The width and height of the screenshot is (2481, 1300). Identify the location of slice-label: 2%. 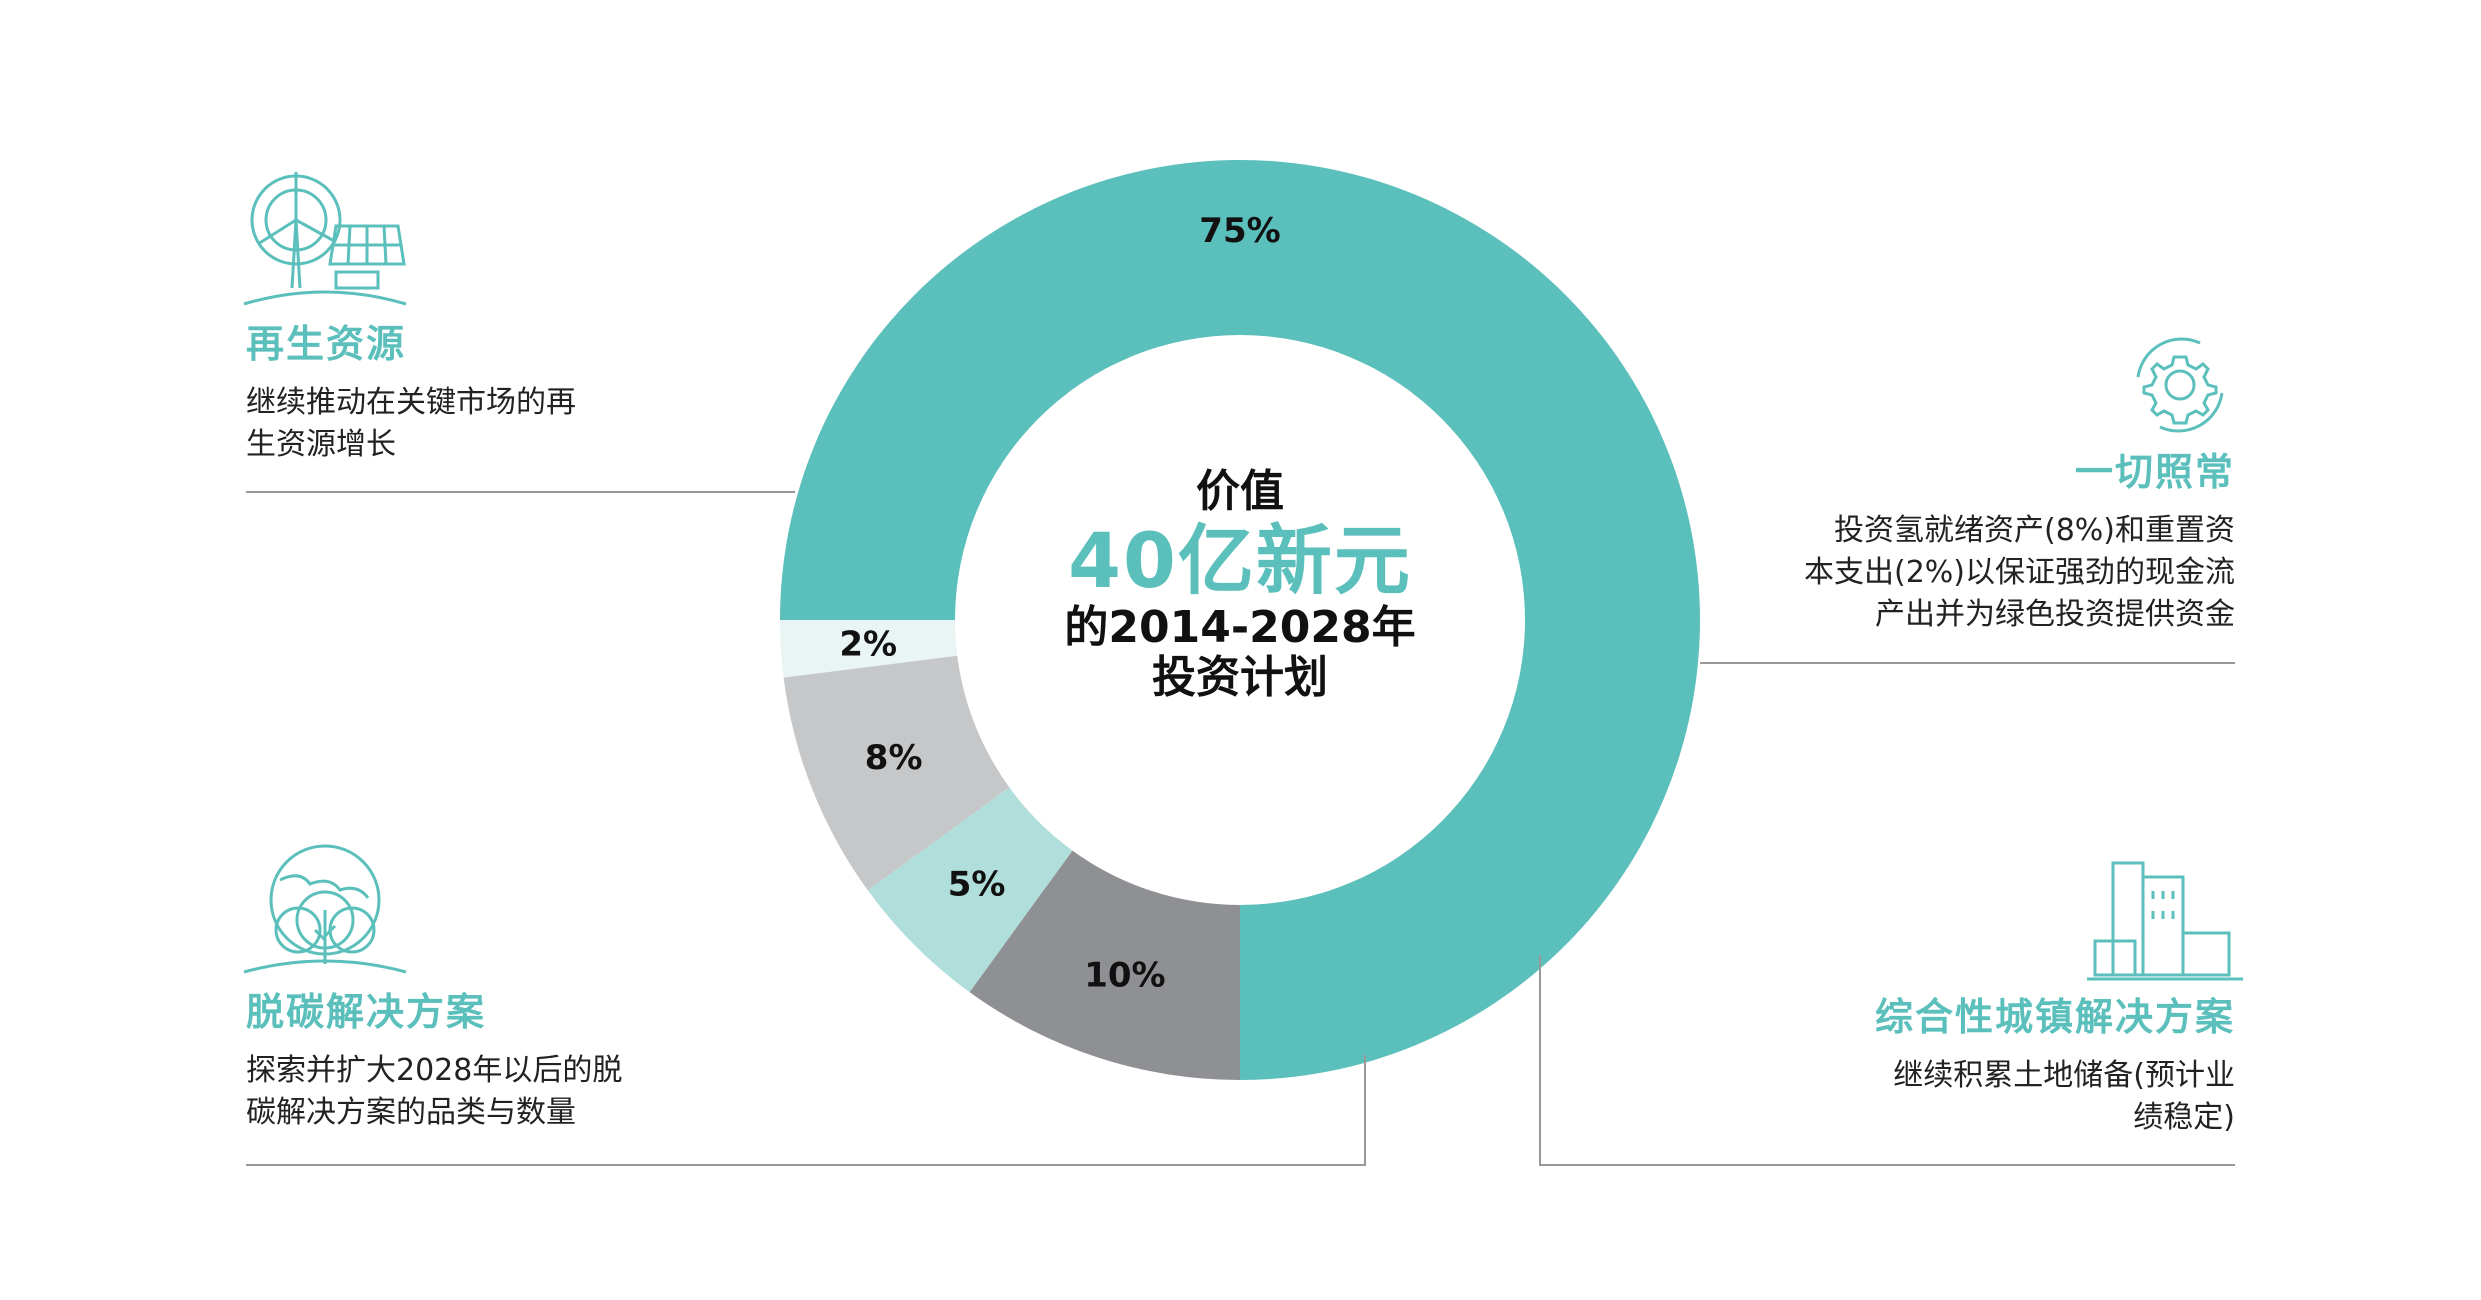
(868, 644).